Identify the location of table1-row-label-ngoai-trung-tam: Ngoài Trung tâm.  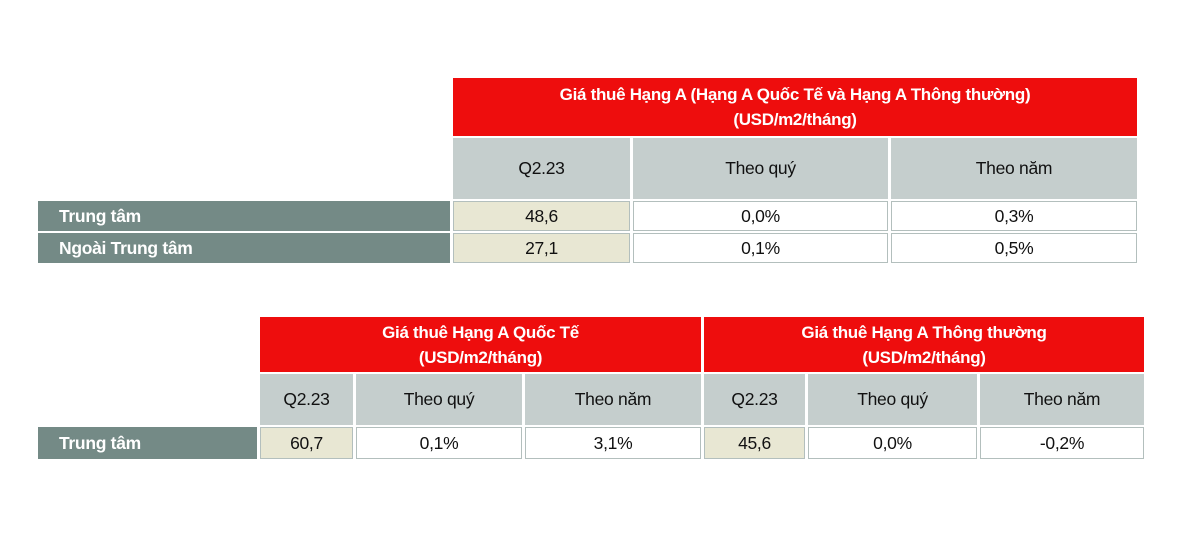
(244, 248).